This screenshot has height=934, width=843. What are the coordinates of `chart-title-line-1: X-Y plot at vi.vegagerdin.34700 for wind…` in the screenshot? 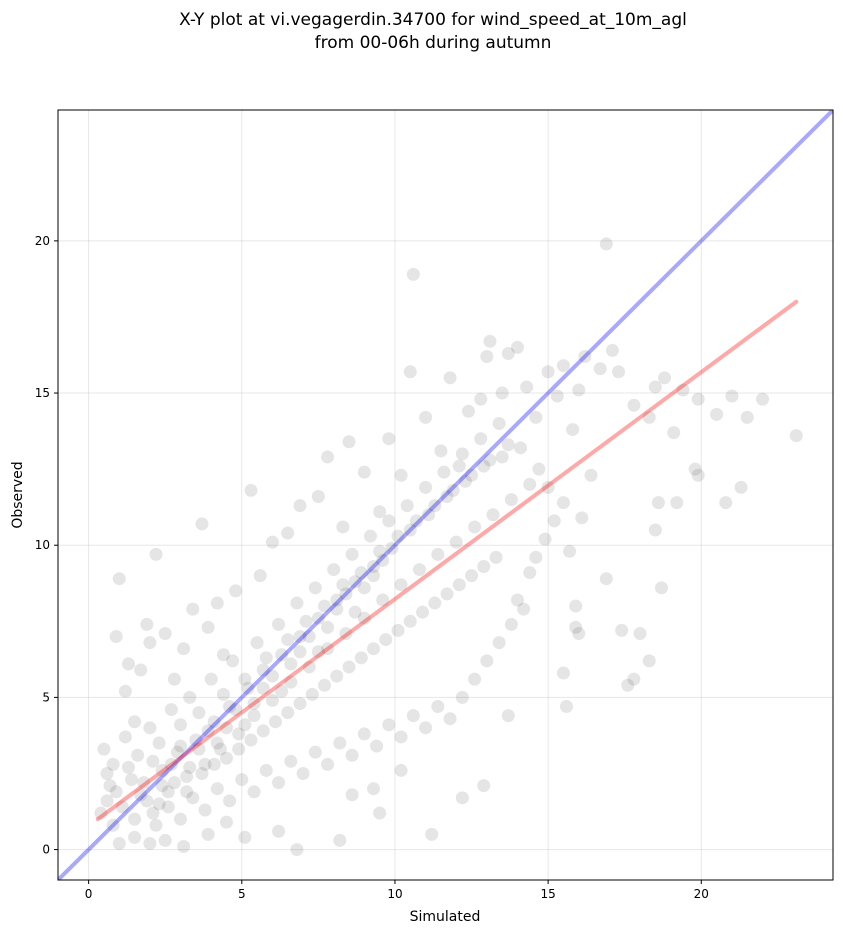 It's located at (433, 20).